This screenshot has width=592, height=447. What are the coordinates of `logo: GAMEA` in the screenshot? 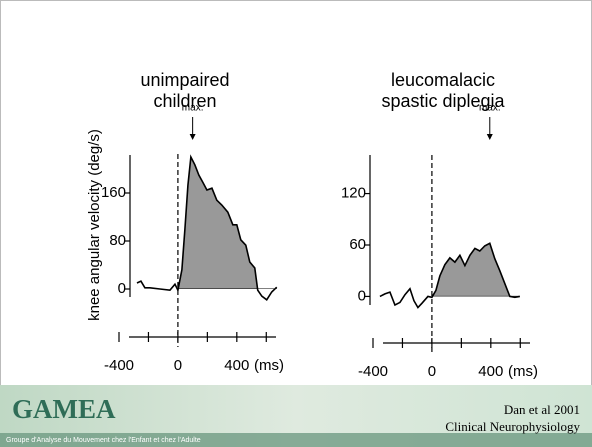 It's located at (64, 409).